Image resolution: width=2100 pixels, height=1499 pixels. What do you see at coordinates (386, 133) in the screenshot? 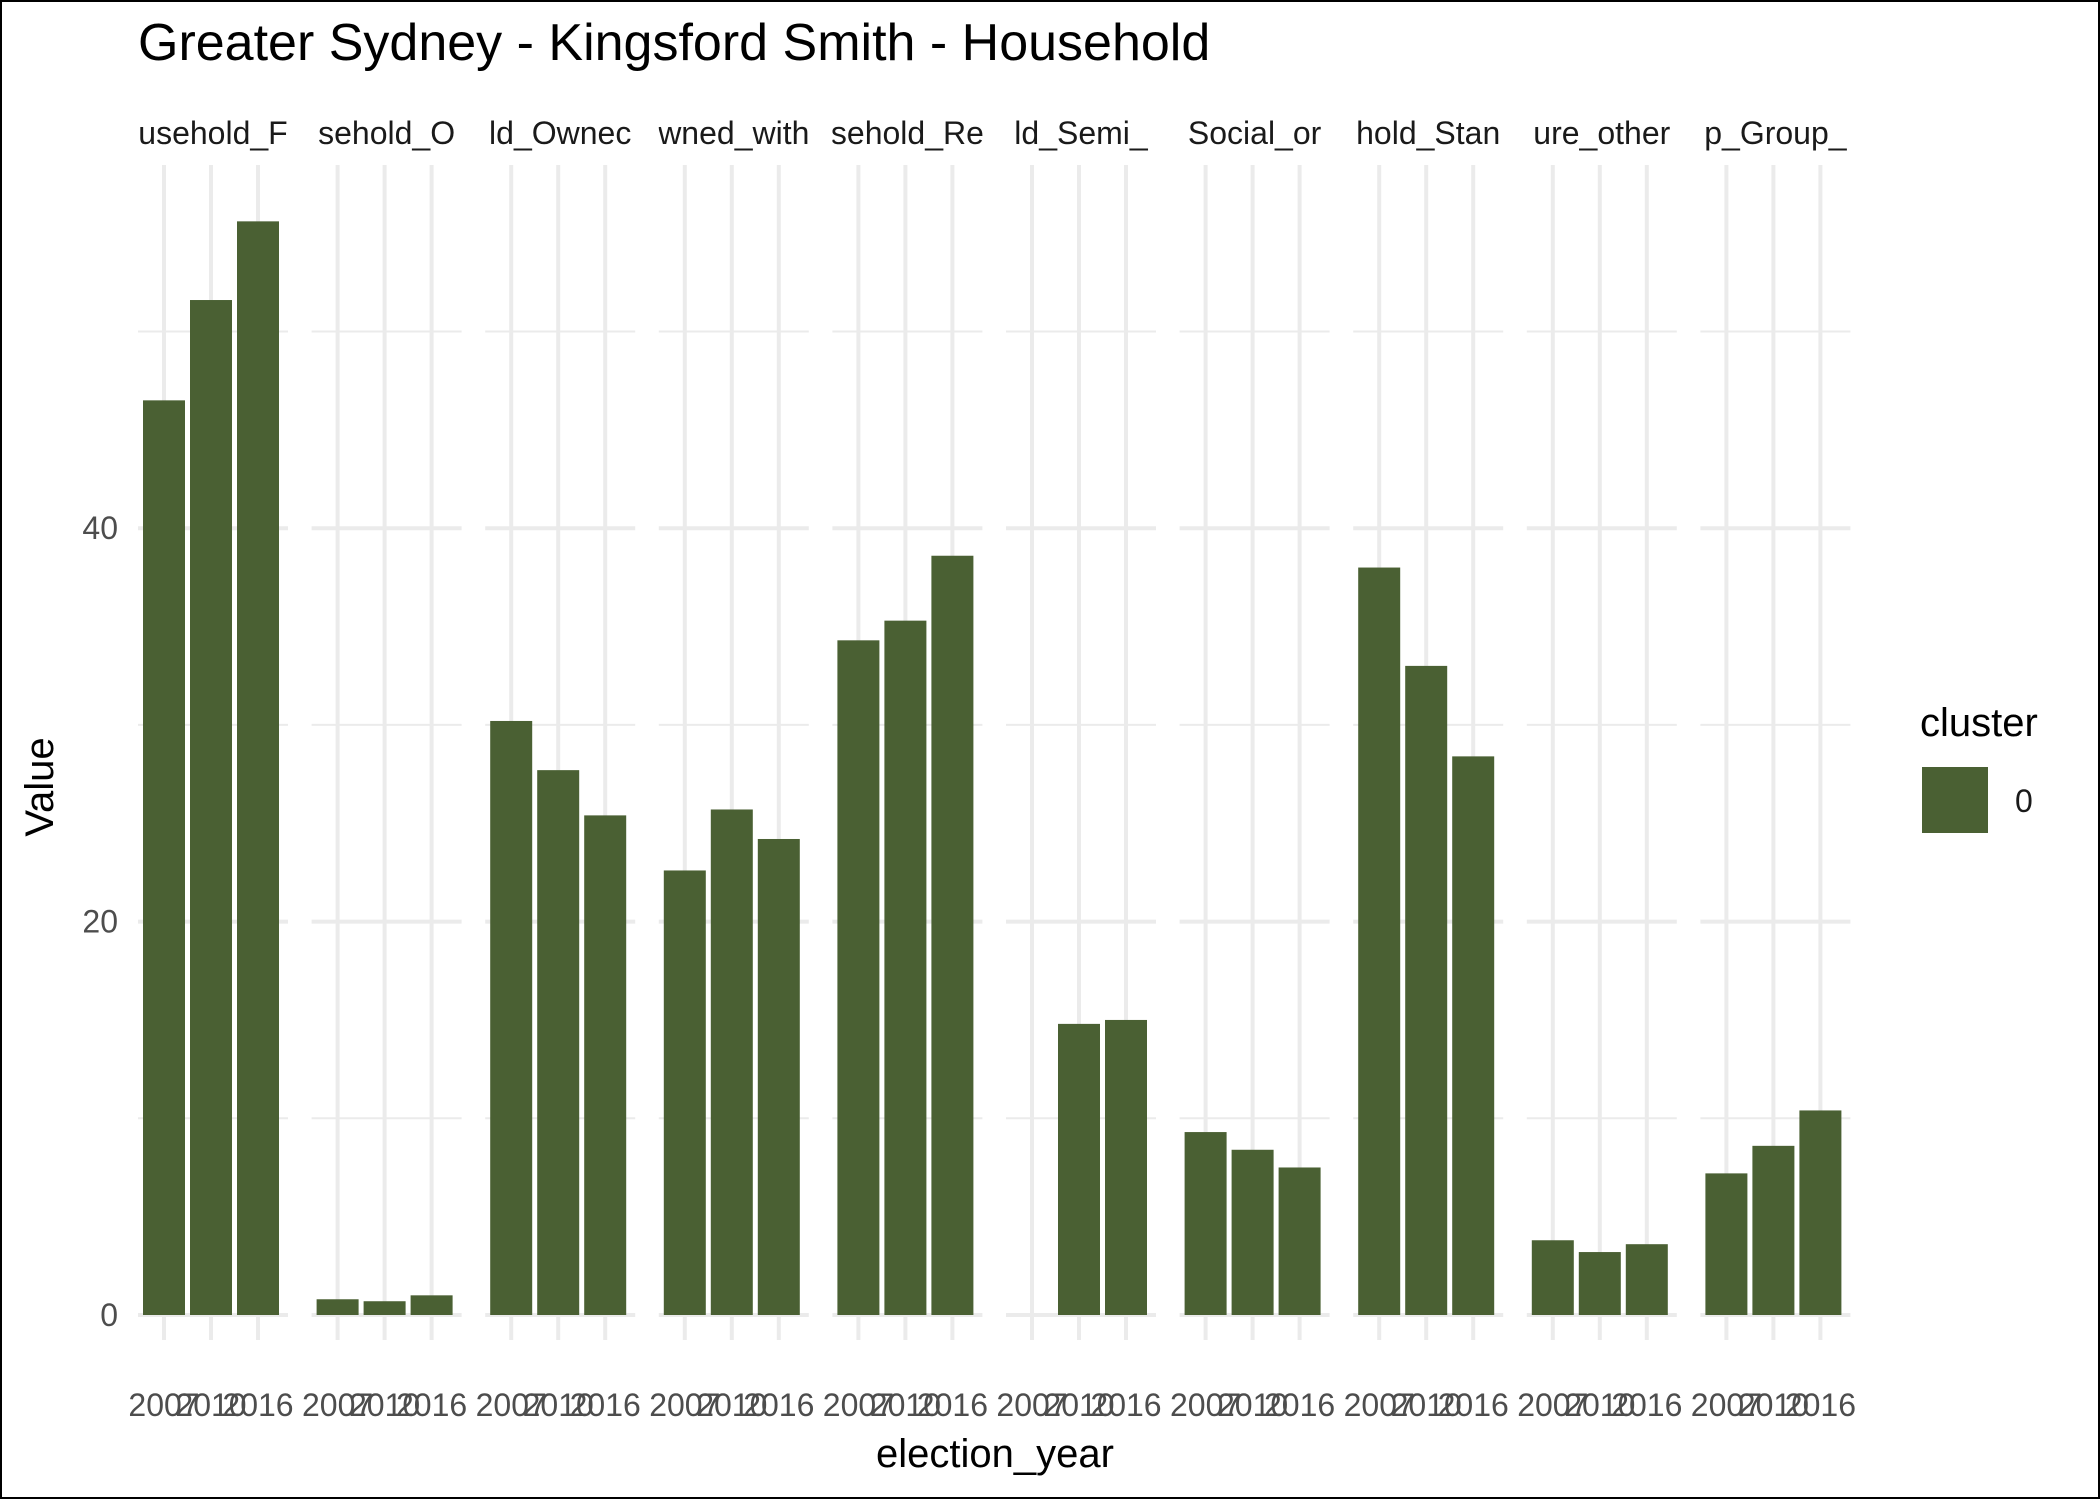
I see `facet-strip-label: sehold_O` at bounding box center [386, 133].